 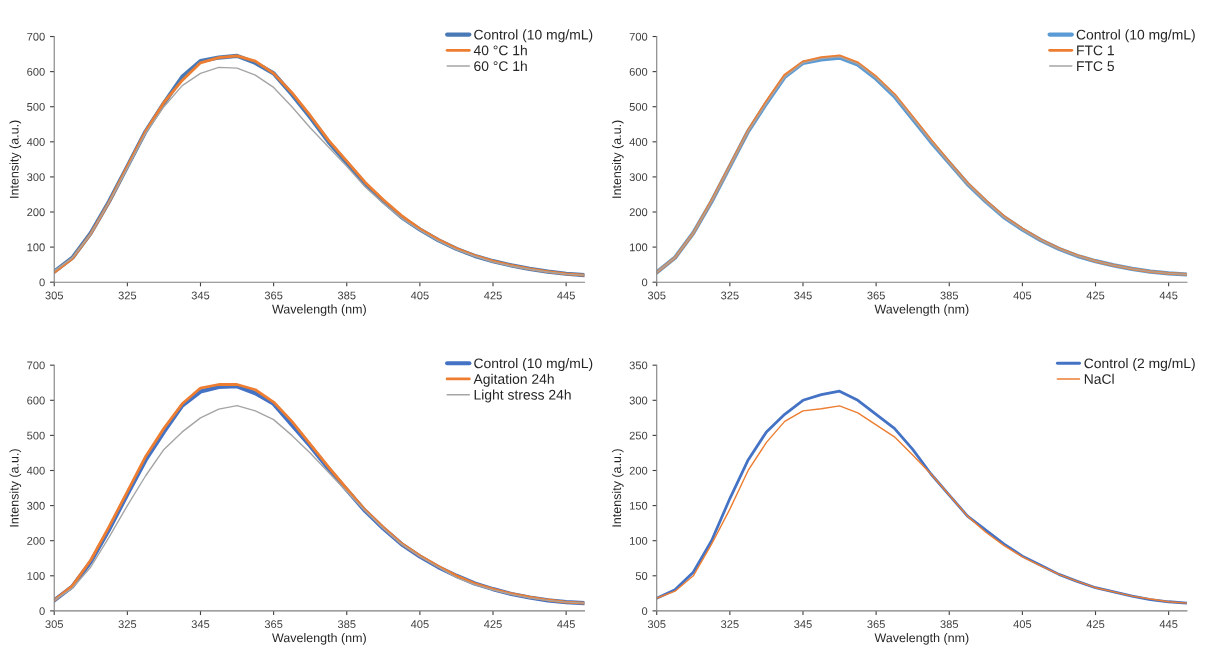 I want to click on legend-label: Agitation 24h, so click(x=513, y=380).